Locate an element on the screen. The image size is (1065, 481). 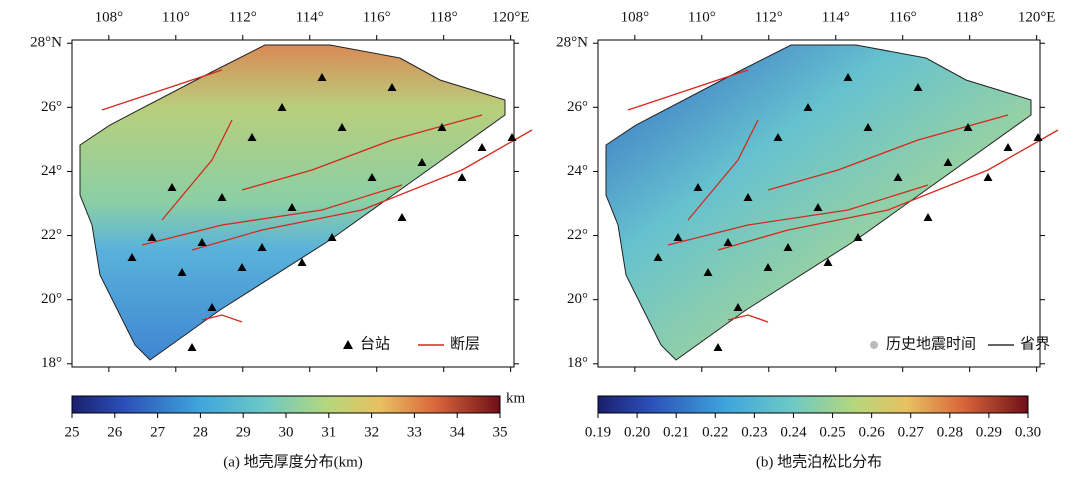
colorbar-label: 0.22 is located at coordinates (715, 432).